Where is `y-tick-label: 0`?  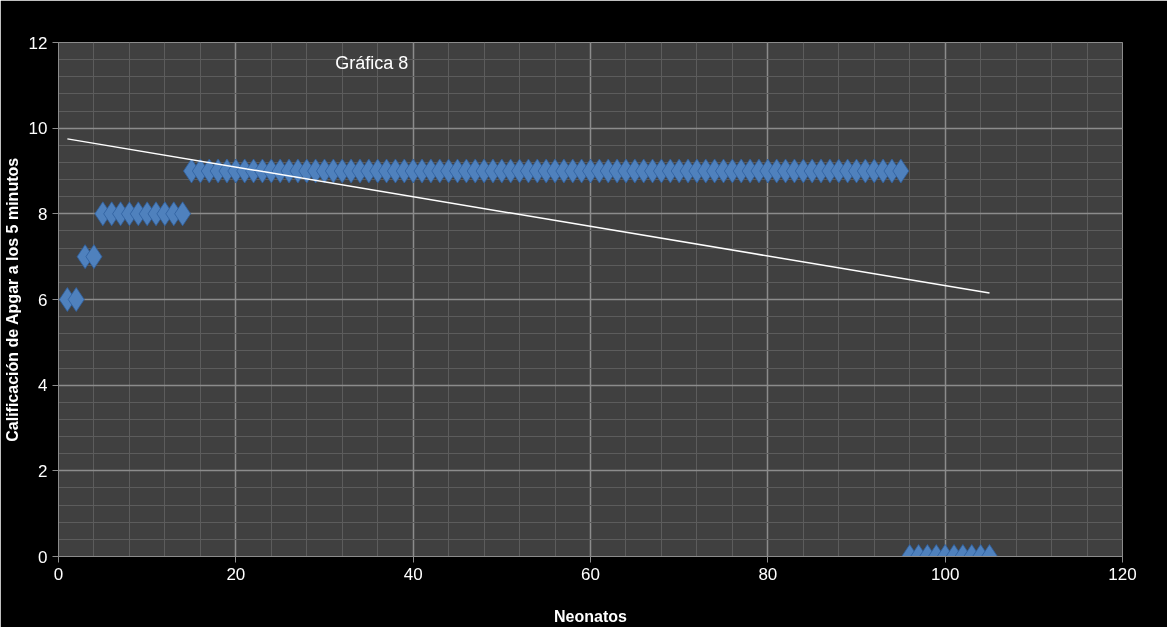 y-tick-label: 0 is located at coordinates (43, 557).